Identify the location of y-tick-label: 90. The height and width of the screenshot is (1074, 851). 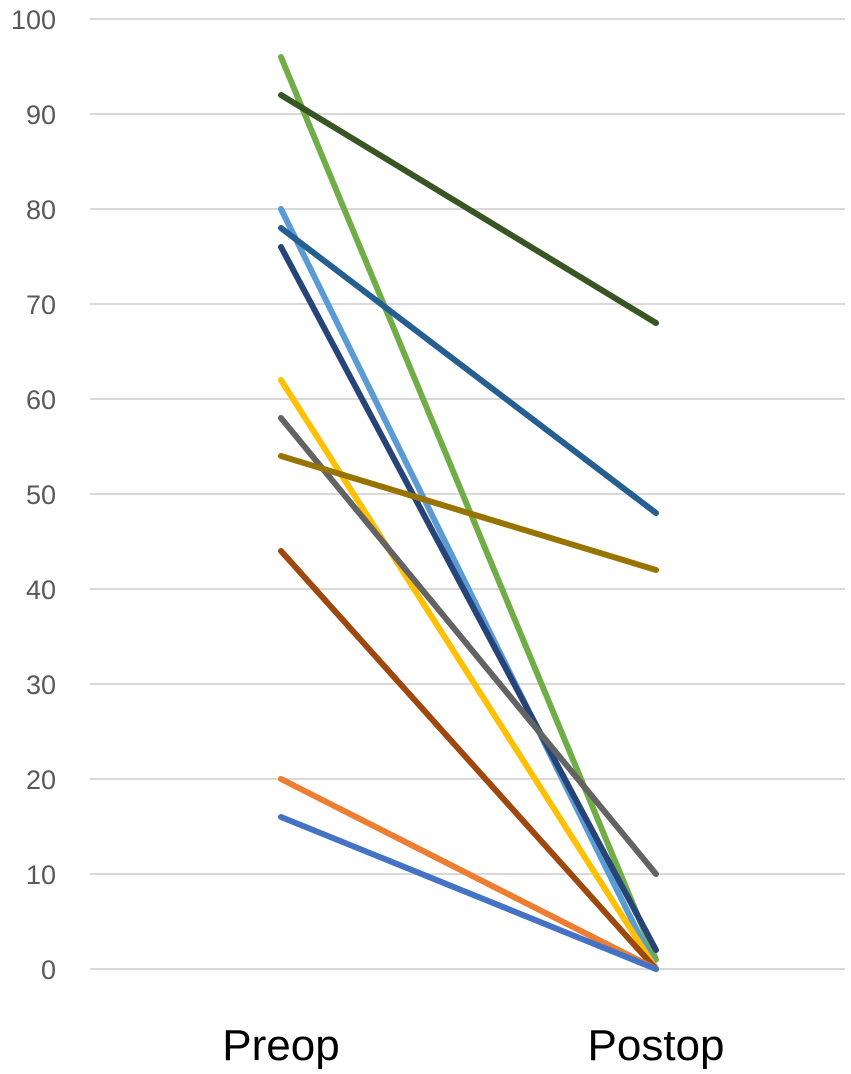
(41, 115).